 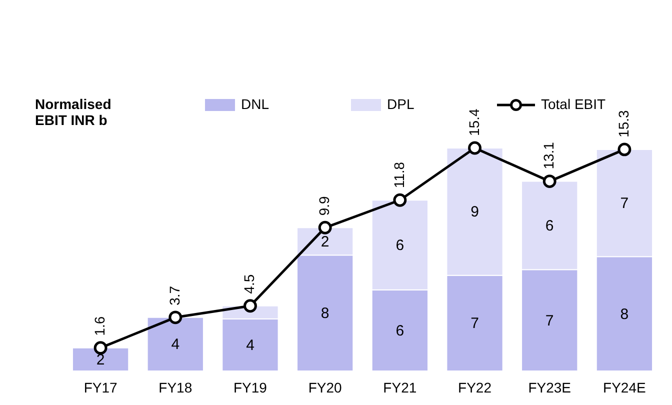 I want to click on x-tick-label: FY17, so click(x=101, y=388).